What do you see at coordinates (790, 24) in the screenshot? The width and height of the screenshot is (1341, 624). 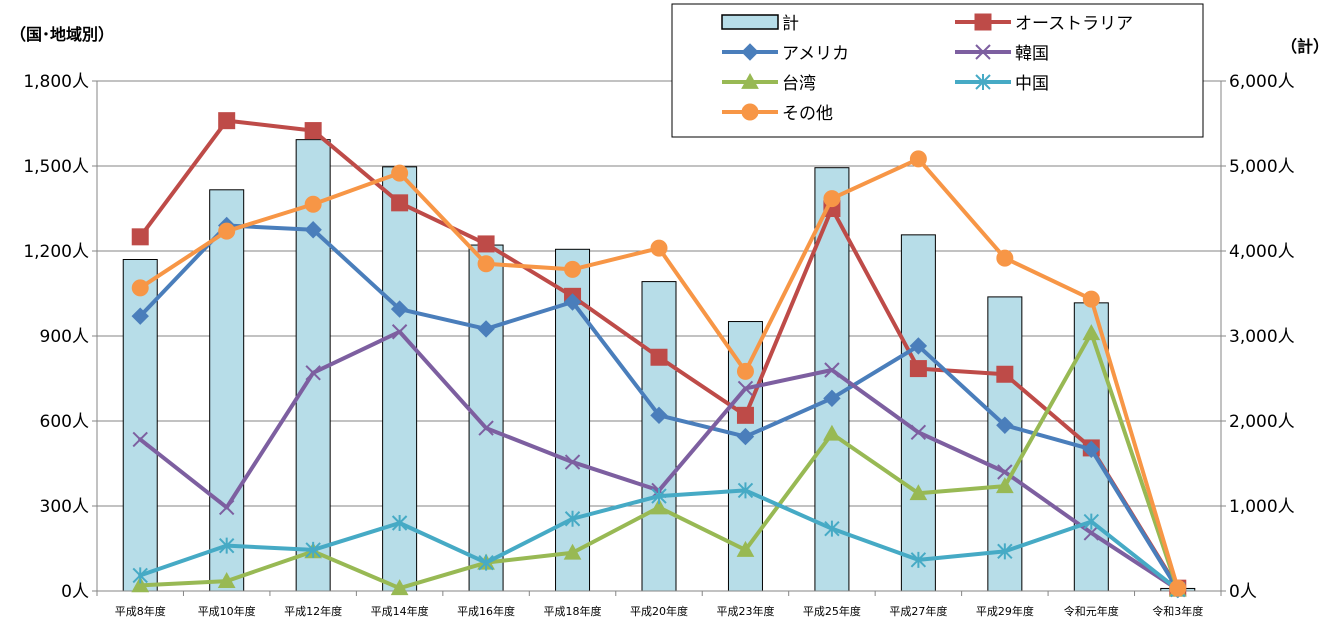 I see `legend-label-0: 計` at bounding box center [790, 24].